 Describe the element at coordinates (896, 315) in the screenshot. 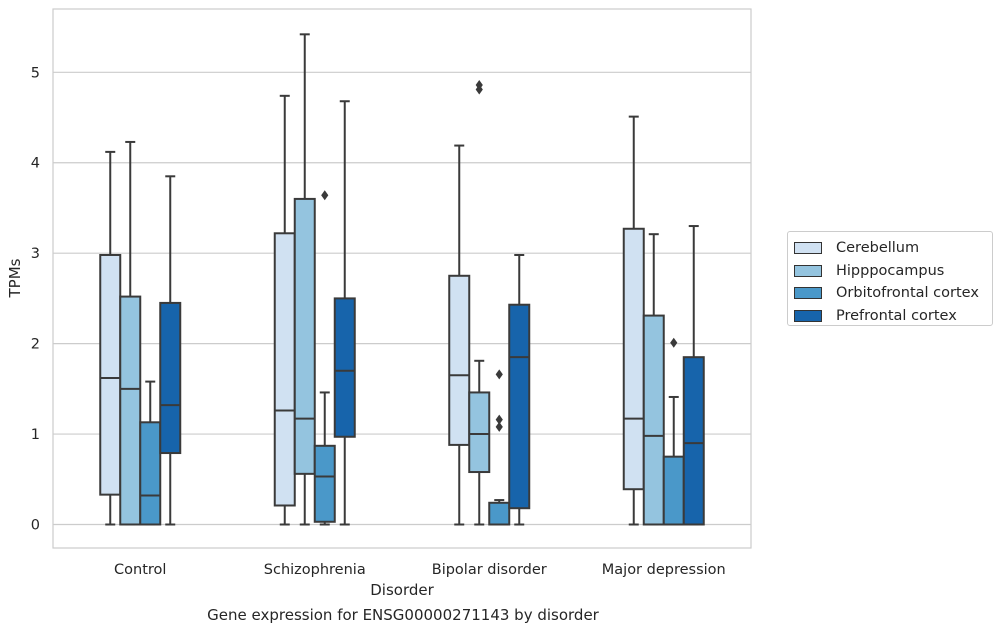

I see `legend-label: Prefrontal cortex` at that location.